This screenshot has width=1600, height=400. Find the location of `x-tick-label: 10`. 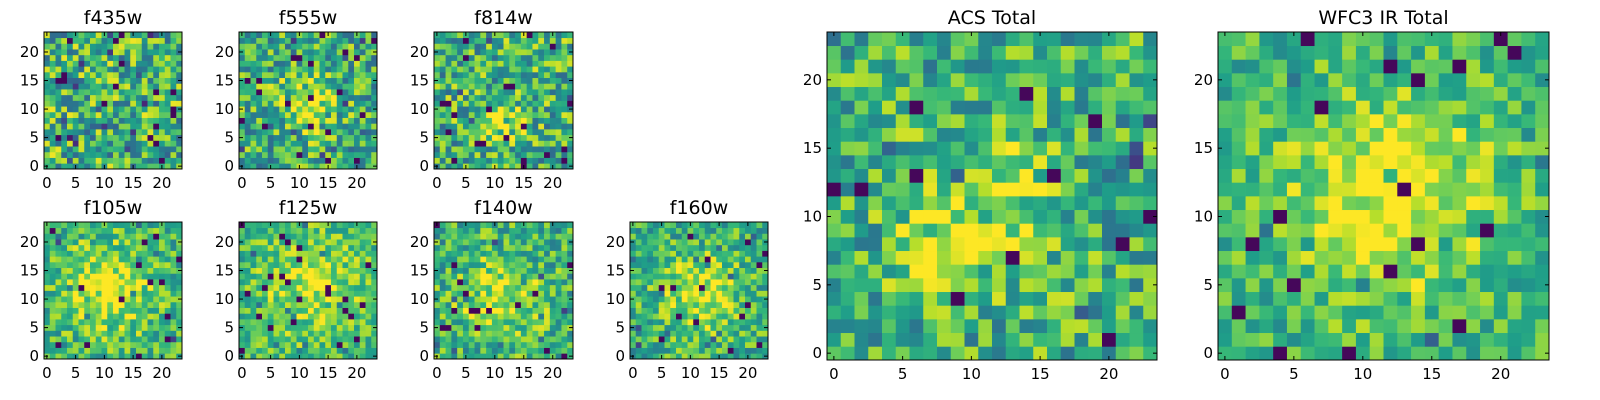

x-tick-label: 10 is located at coordinates (494, 373).